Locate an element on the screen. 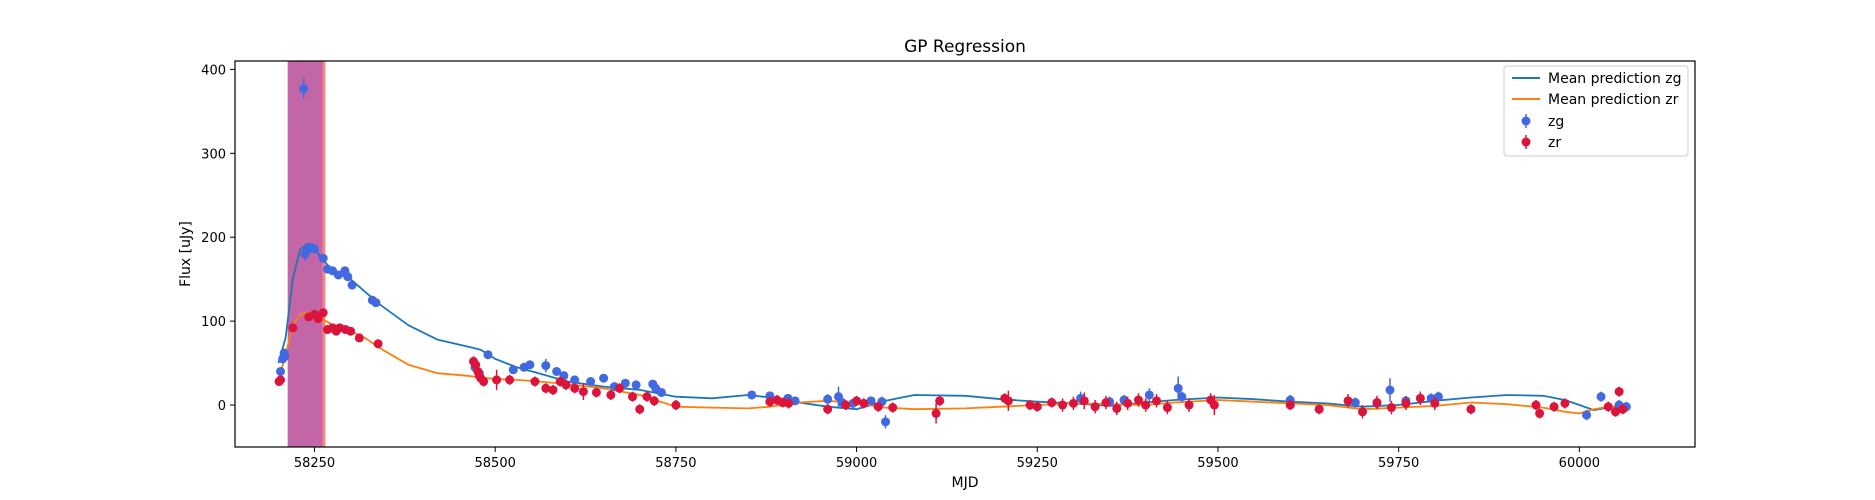 The width and height of the screenshot is (1875, 500). chart-title: GP Regression is located at coordinates (965, 47).